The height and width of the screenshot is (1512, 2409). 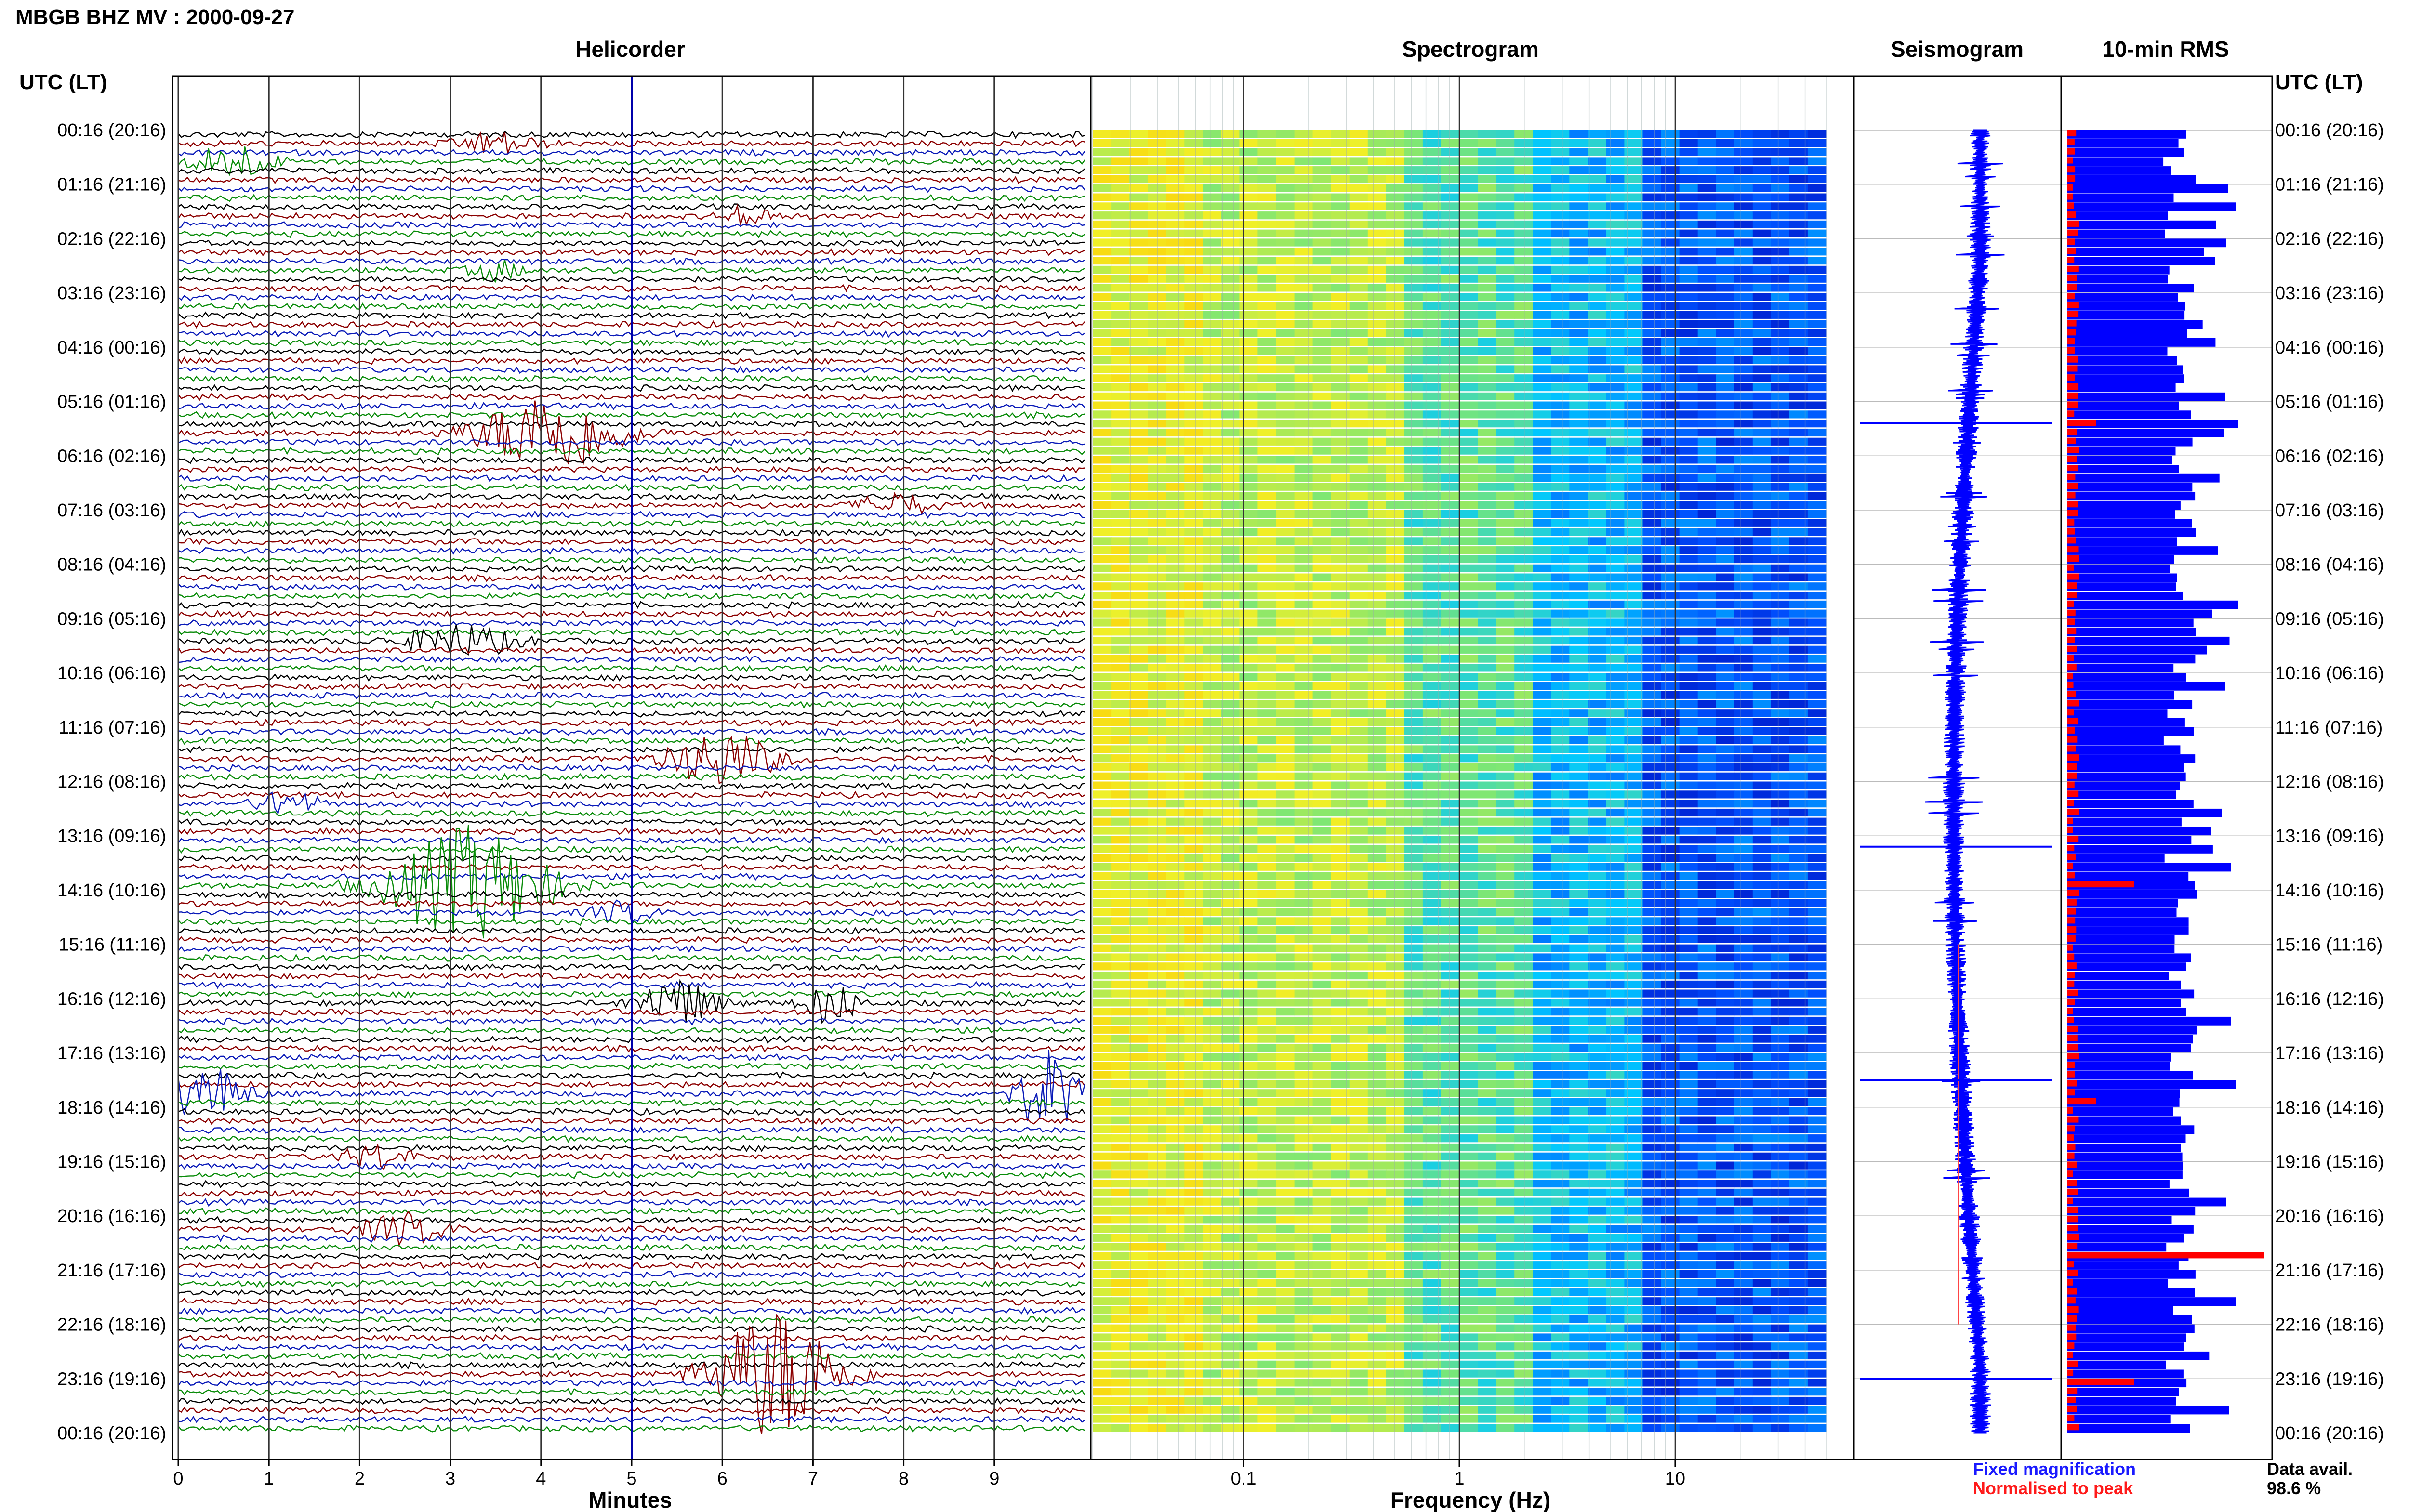 I want to click on time-label-right: 18:16 (14:16), so click(x=2329, y=1108).